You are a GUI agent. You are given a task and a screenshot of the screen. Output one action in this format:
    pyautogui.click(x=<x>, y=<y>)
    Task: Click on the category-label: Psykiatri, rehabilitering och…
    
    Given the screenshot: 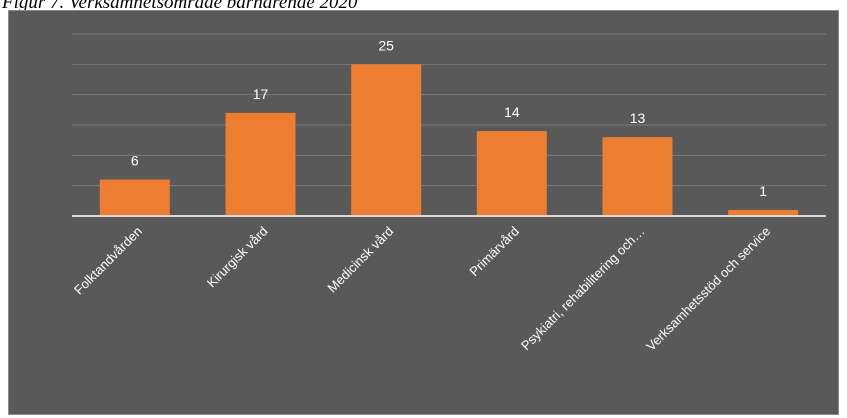 What is the action you would take?
    pyautogui.click(x=583, y=289)
    